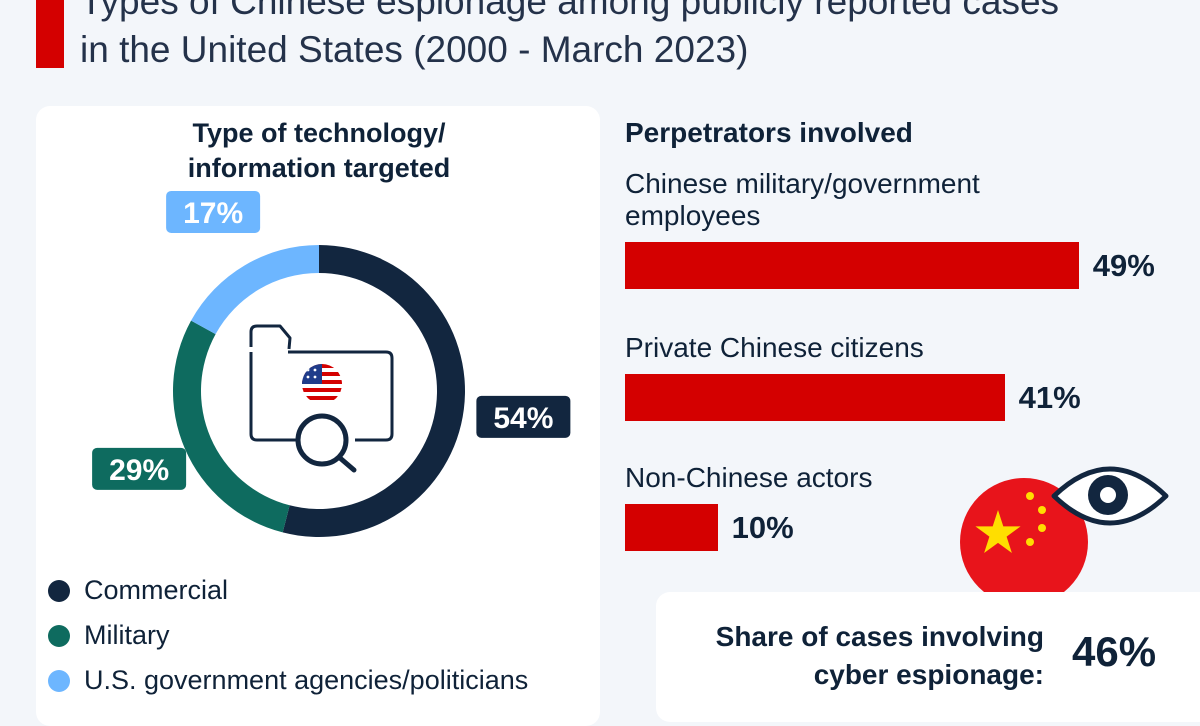 The height and width of the screenshot is (726, 1200). Describe the element at coordinates (50, 34) in the screenshot. I see `title-accent-bar` at that location.